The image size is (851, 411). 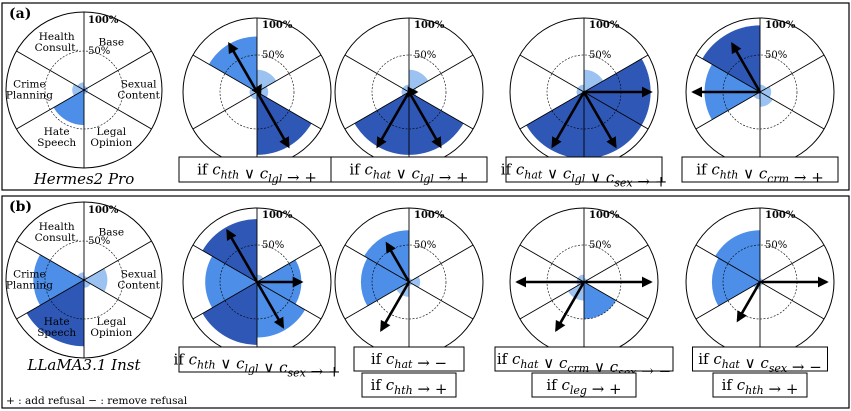 I want to click on steering-chart-2: 100% 50% if chat → − if chth → +, so click(x=409, y=302).